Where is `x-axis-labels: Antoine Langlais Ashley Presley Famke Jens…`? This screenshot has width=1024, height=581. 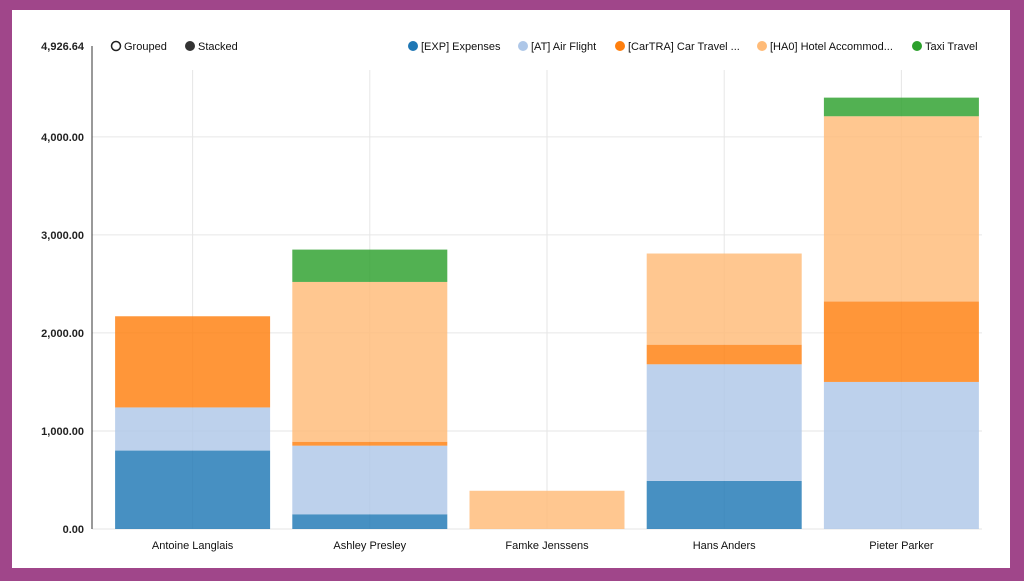
x-axis-labels: Antoine Langlais Ashley Presley Famke Jens… is located at coordinates (543, 546).